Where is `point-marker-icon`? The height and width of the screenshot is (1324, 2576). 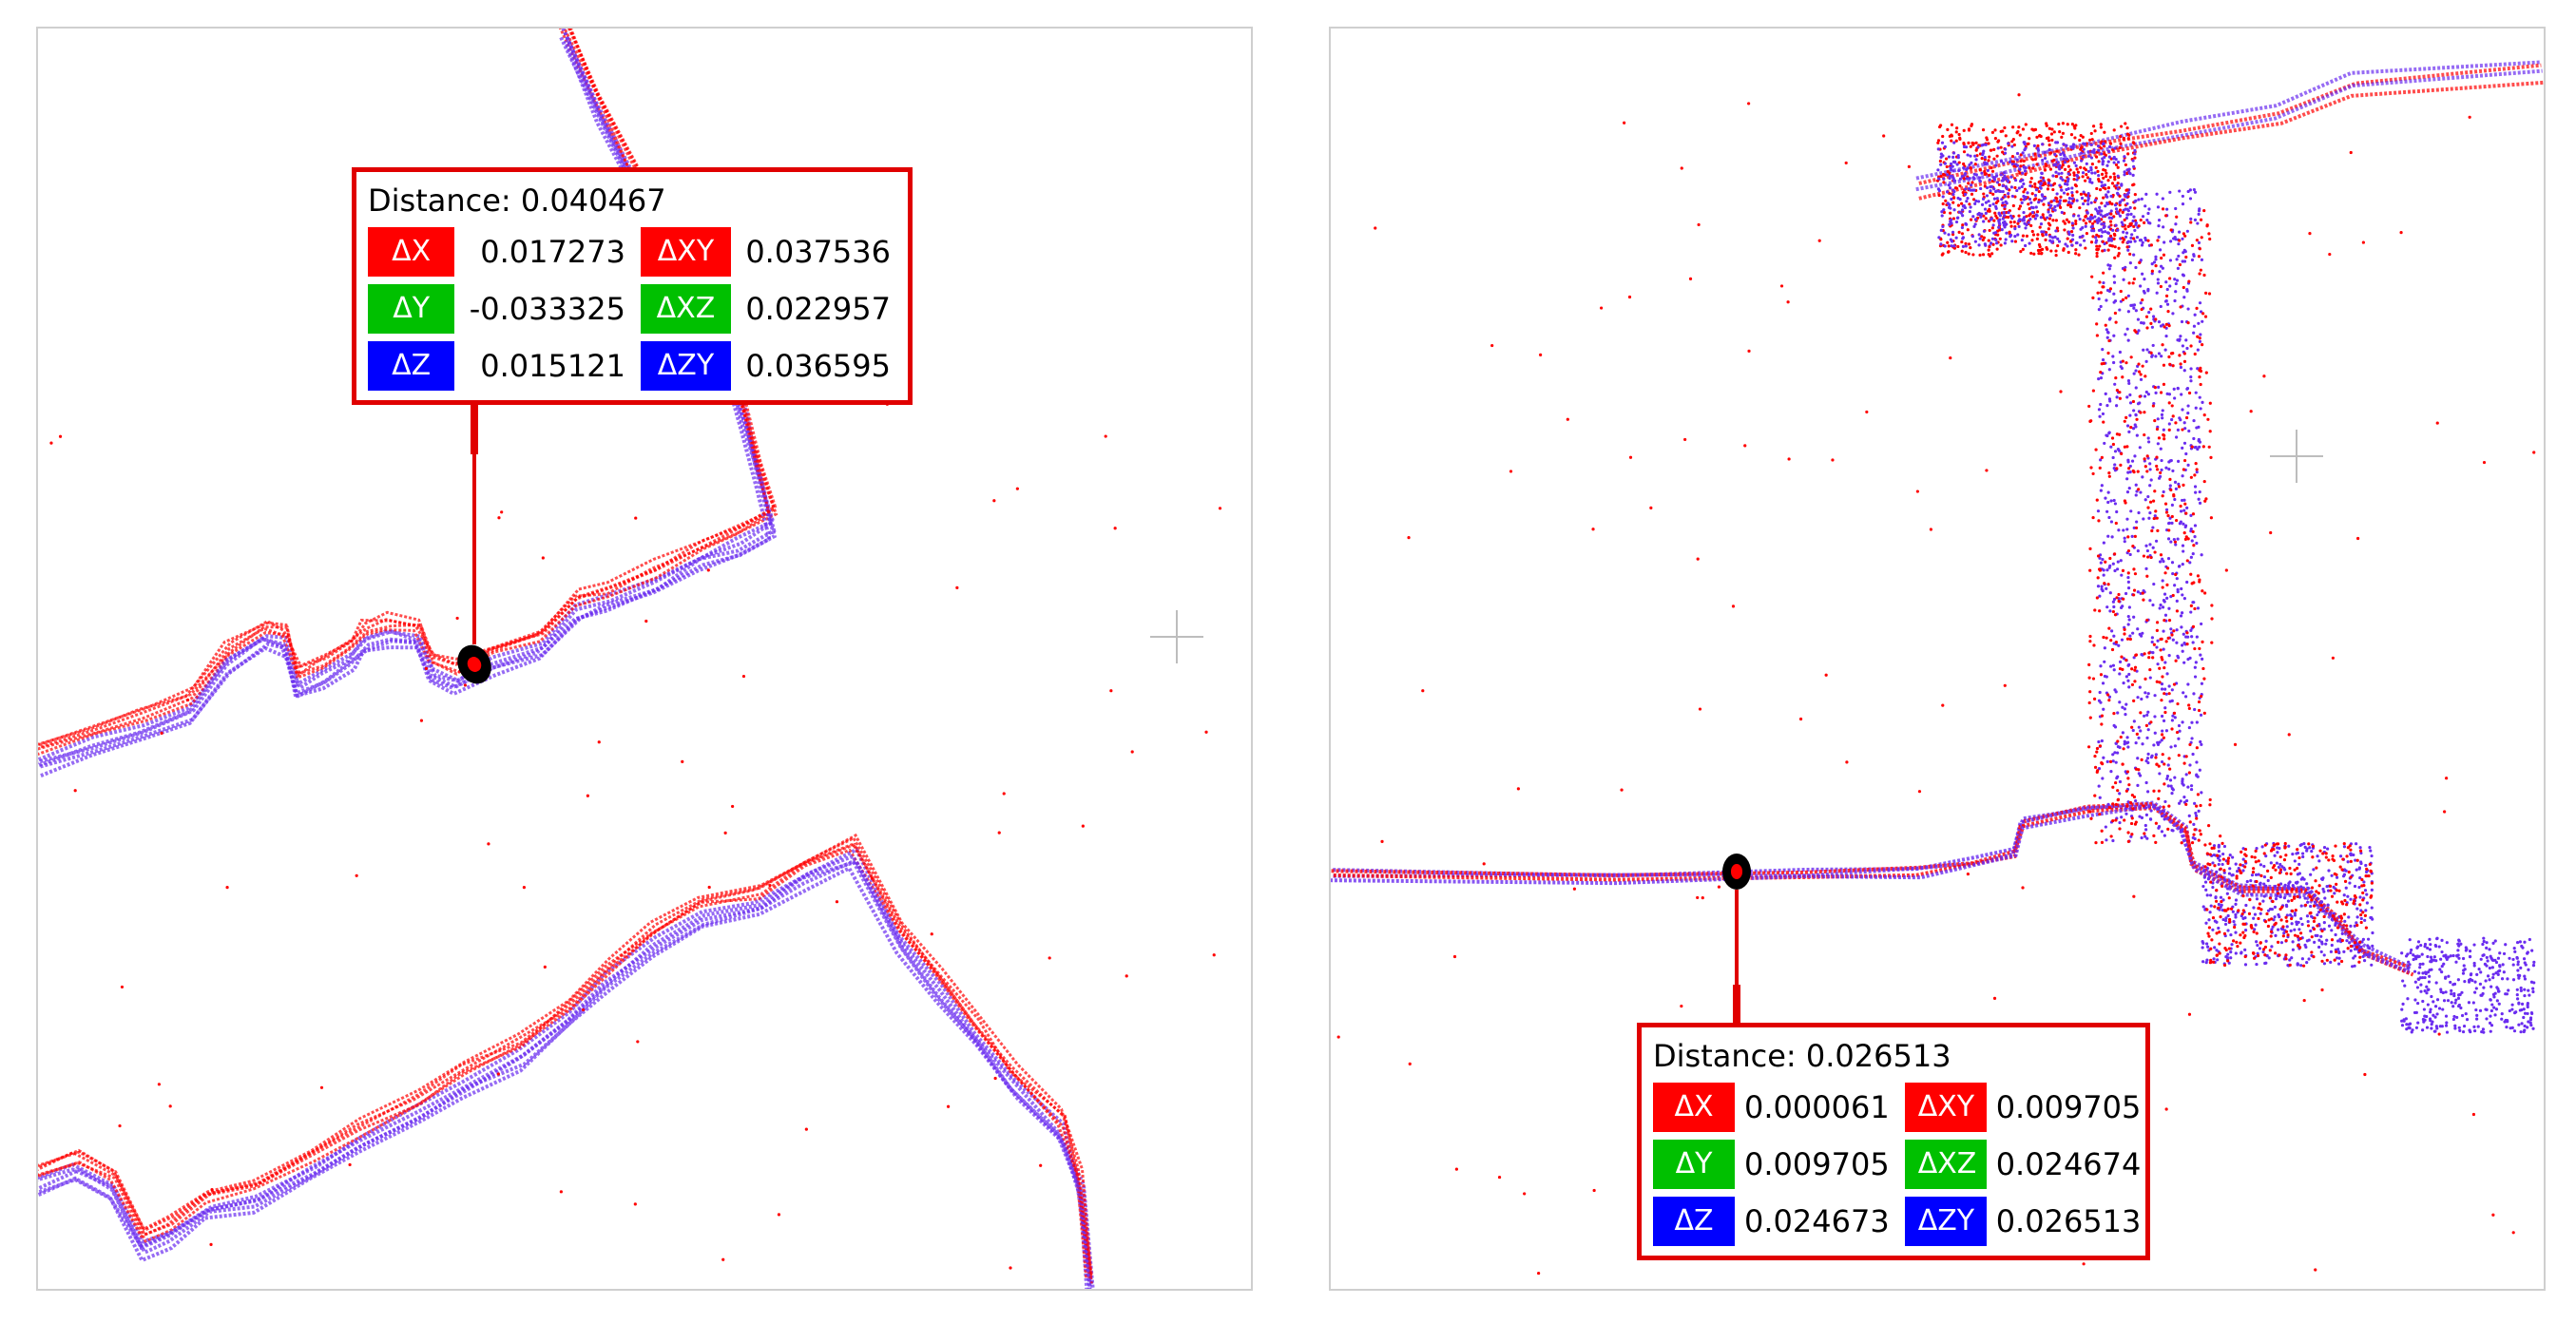 point-marker-icon is located at coordinates (1737, 872).